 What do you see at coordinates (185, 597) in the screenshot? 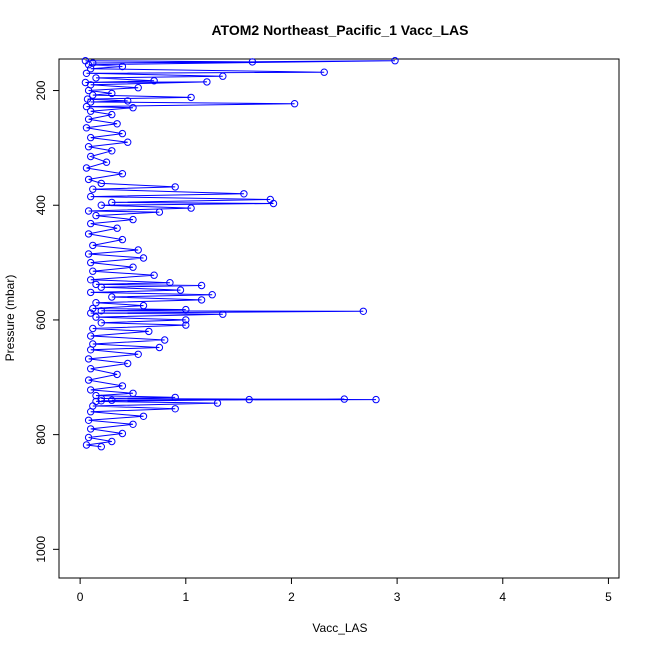
I see `x-tick-label: 1` at bounding box center [185, 597].